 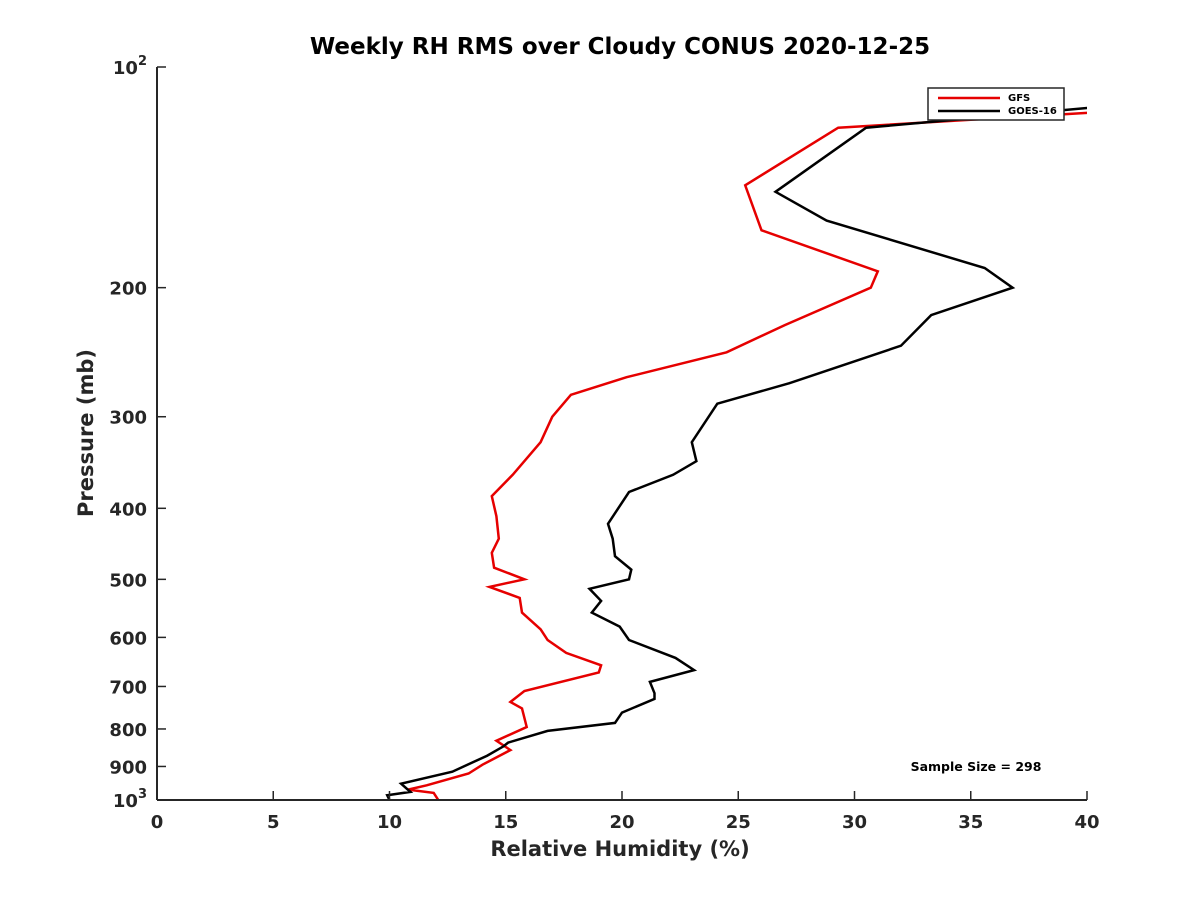 I want to click on x-tick-label: 30, so click(x=854, y=822).